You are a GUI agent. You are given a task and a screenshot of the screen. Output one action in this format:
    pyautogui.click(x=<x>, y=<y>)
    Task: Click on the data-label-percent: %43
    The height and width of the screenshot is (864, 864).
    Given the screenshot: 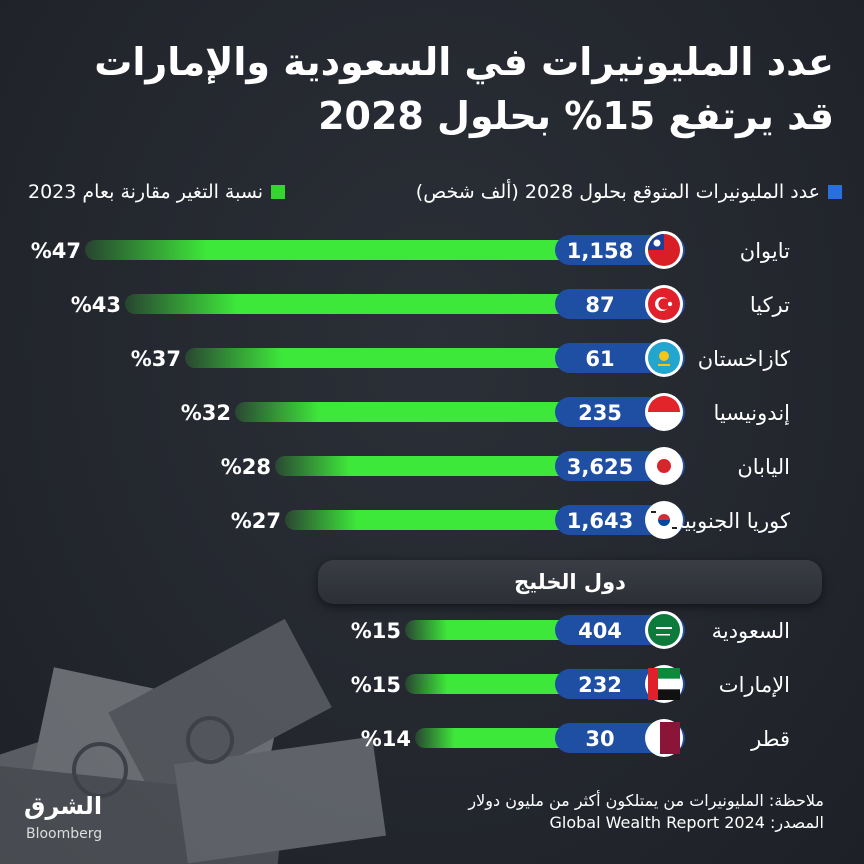 What is the action you would take?
    pyautogui.click(x=96, y=305)
    